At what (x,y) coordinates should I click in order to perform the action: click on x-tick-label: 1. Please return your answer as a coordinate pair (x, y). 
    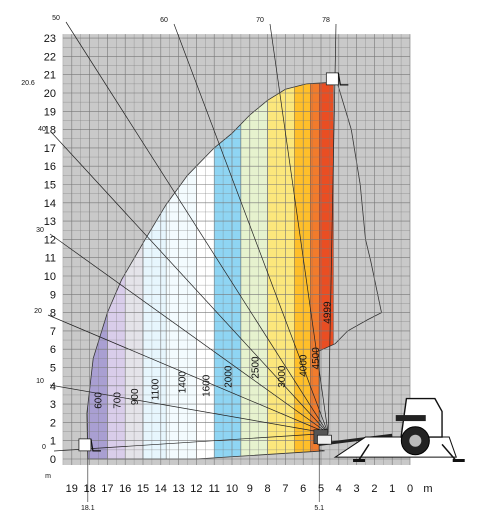
    Looking at the image, I should click on (392, 489).